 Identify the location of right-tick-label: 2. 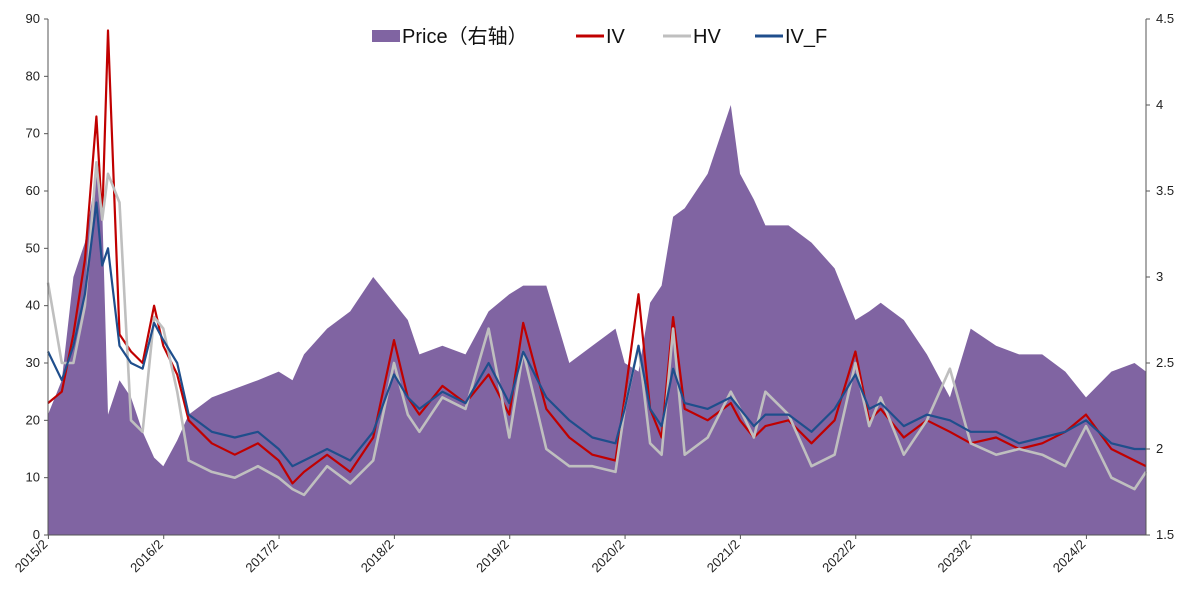
(1159, 448).